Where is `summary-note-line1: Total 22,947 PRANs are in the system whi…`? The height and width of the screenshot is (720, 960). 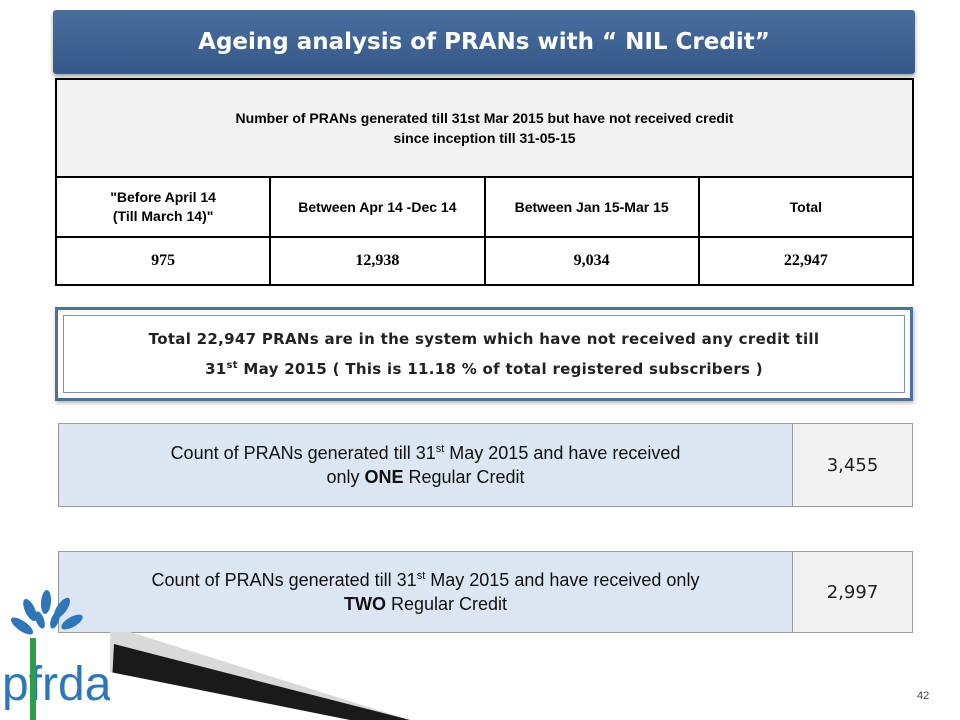
summary-note-line1: Total 22,947 PRANs are in the system whi… is located at coordinates (484, 339).